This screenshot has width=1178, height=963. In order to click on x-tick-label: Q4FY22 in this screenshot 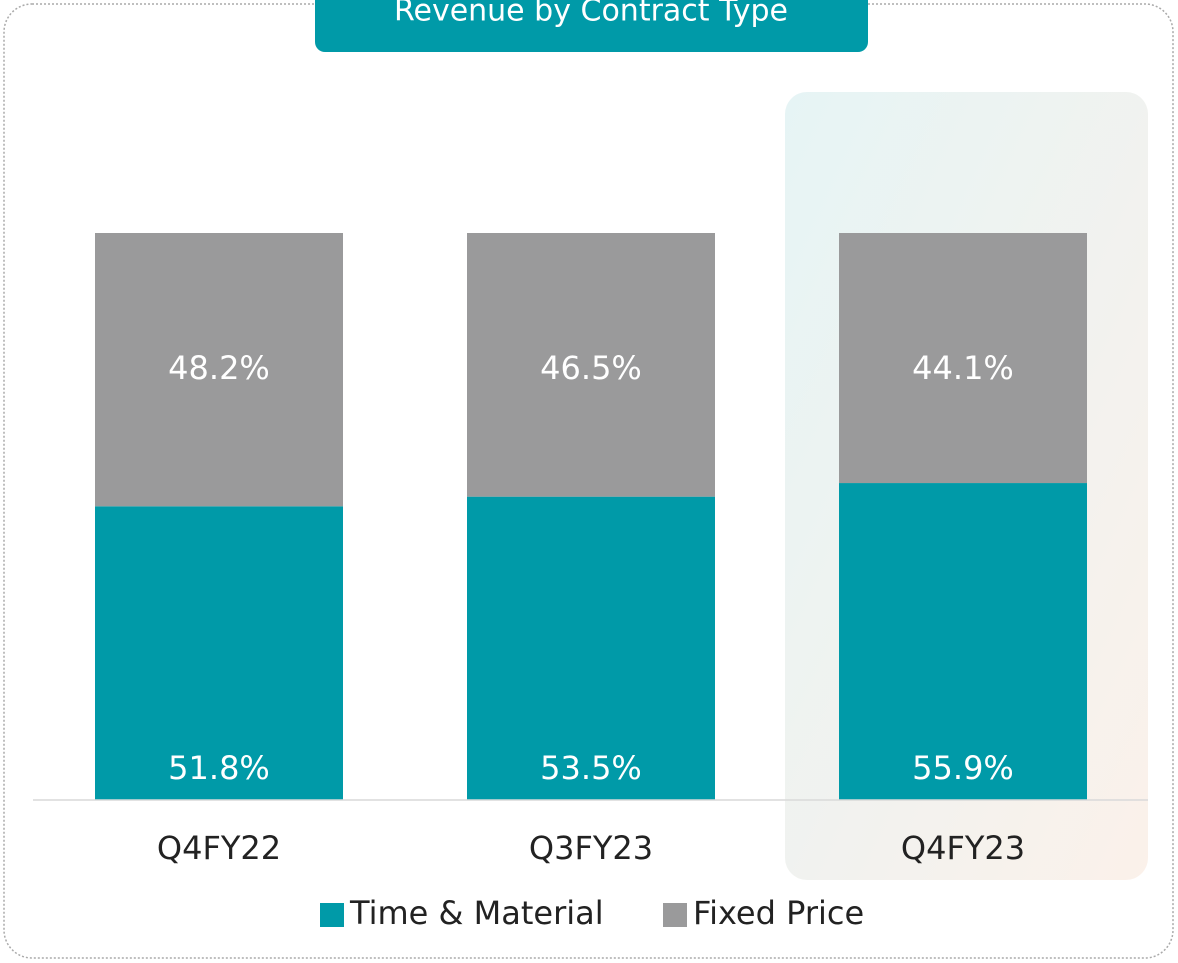, I will do `click(219, 848)`.